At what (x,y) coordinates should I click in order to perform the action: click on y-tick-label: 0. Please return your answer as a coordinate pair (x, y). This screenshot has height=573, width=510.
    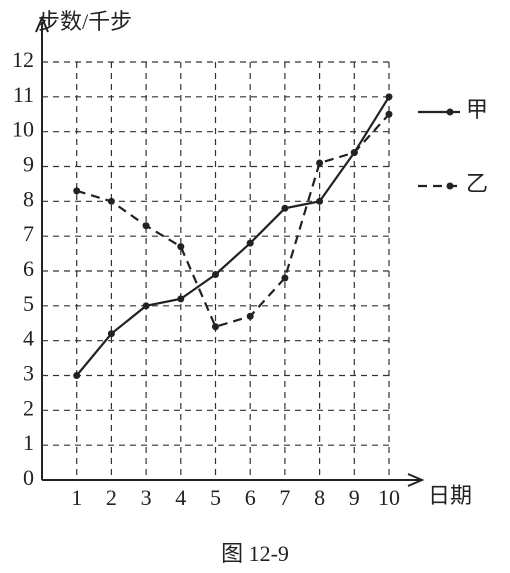
    Looking at the image, I should click on (28, 477).